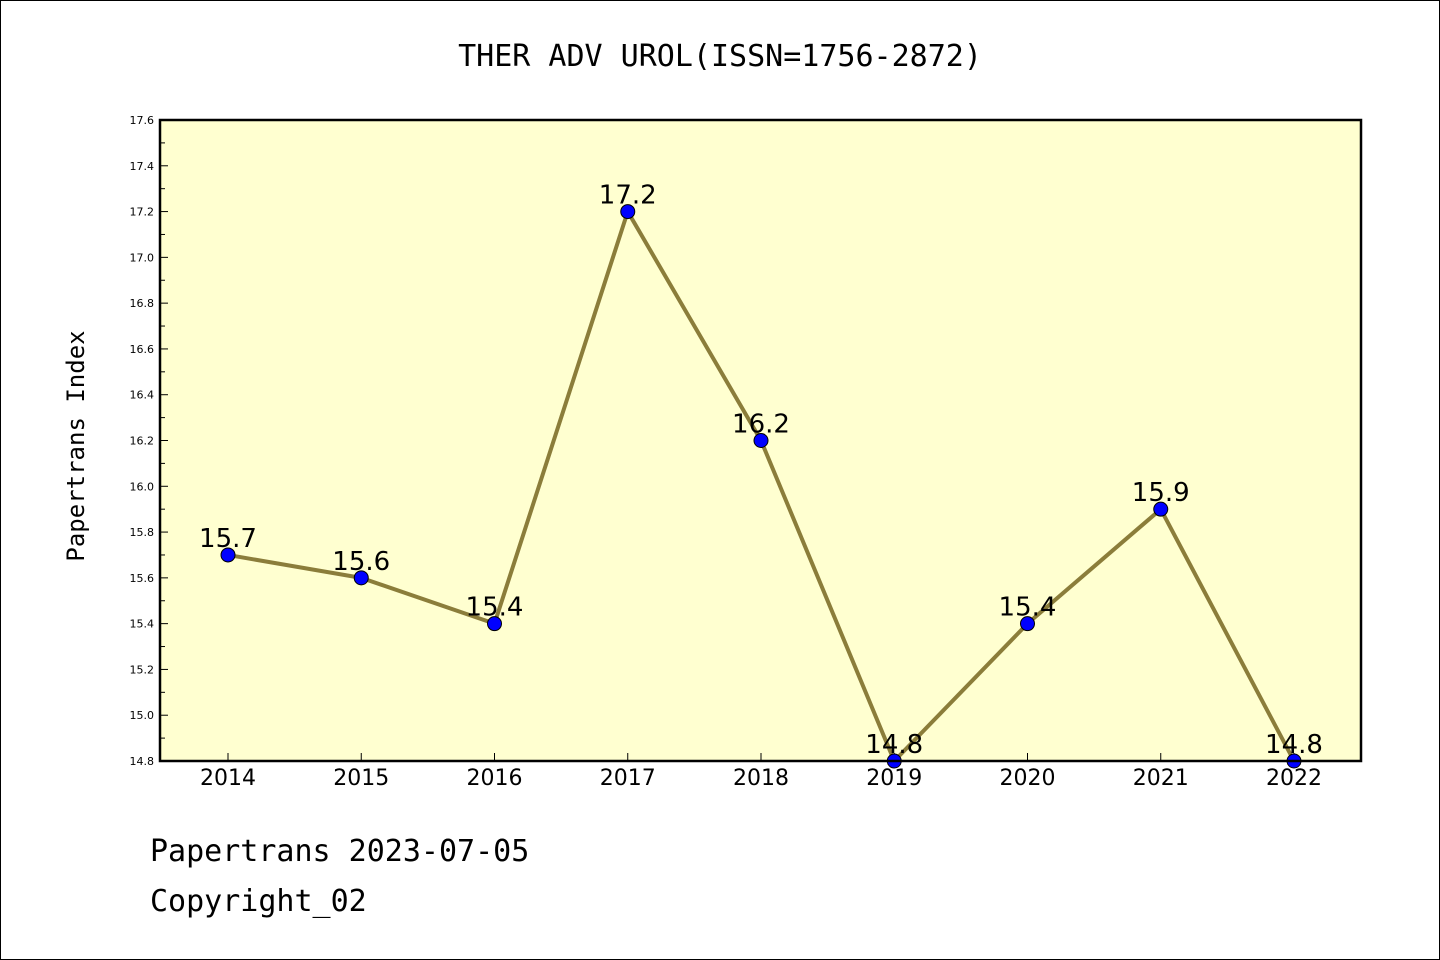  I want to click on x-tick-label: 2015, so click(361, 778).